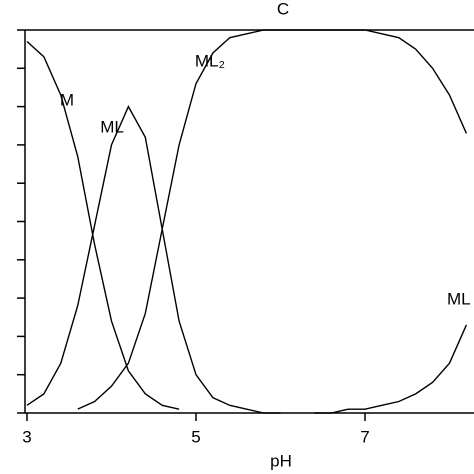  What do you see at coordinates (26, 436) in the screenshot?
I see `x-tick-label: 3` at bounding box center [26, 436].